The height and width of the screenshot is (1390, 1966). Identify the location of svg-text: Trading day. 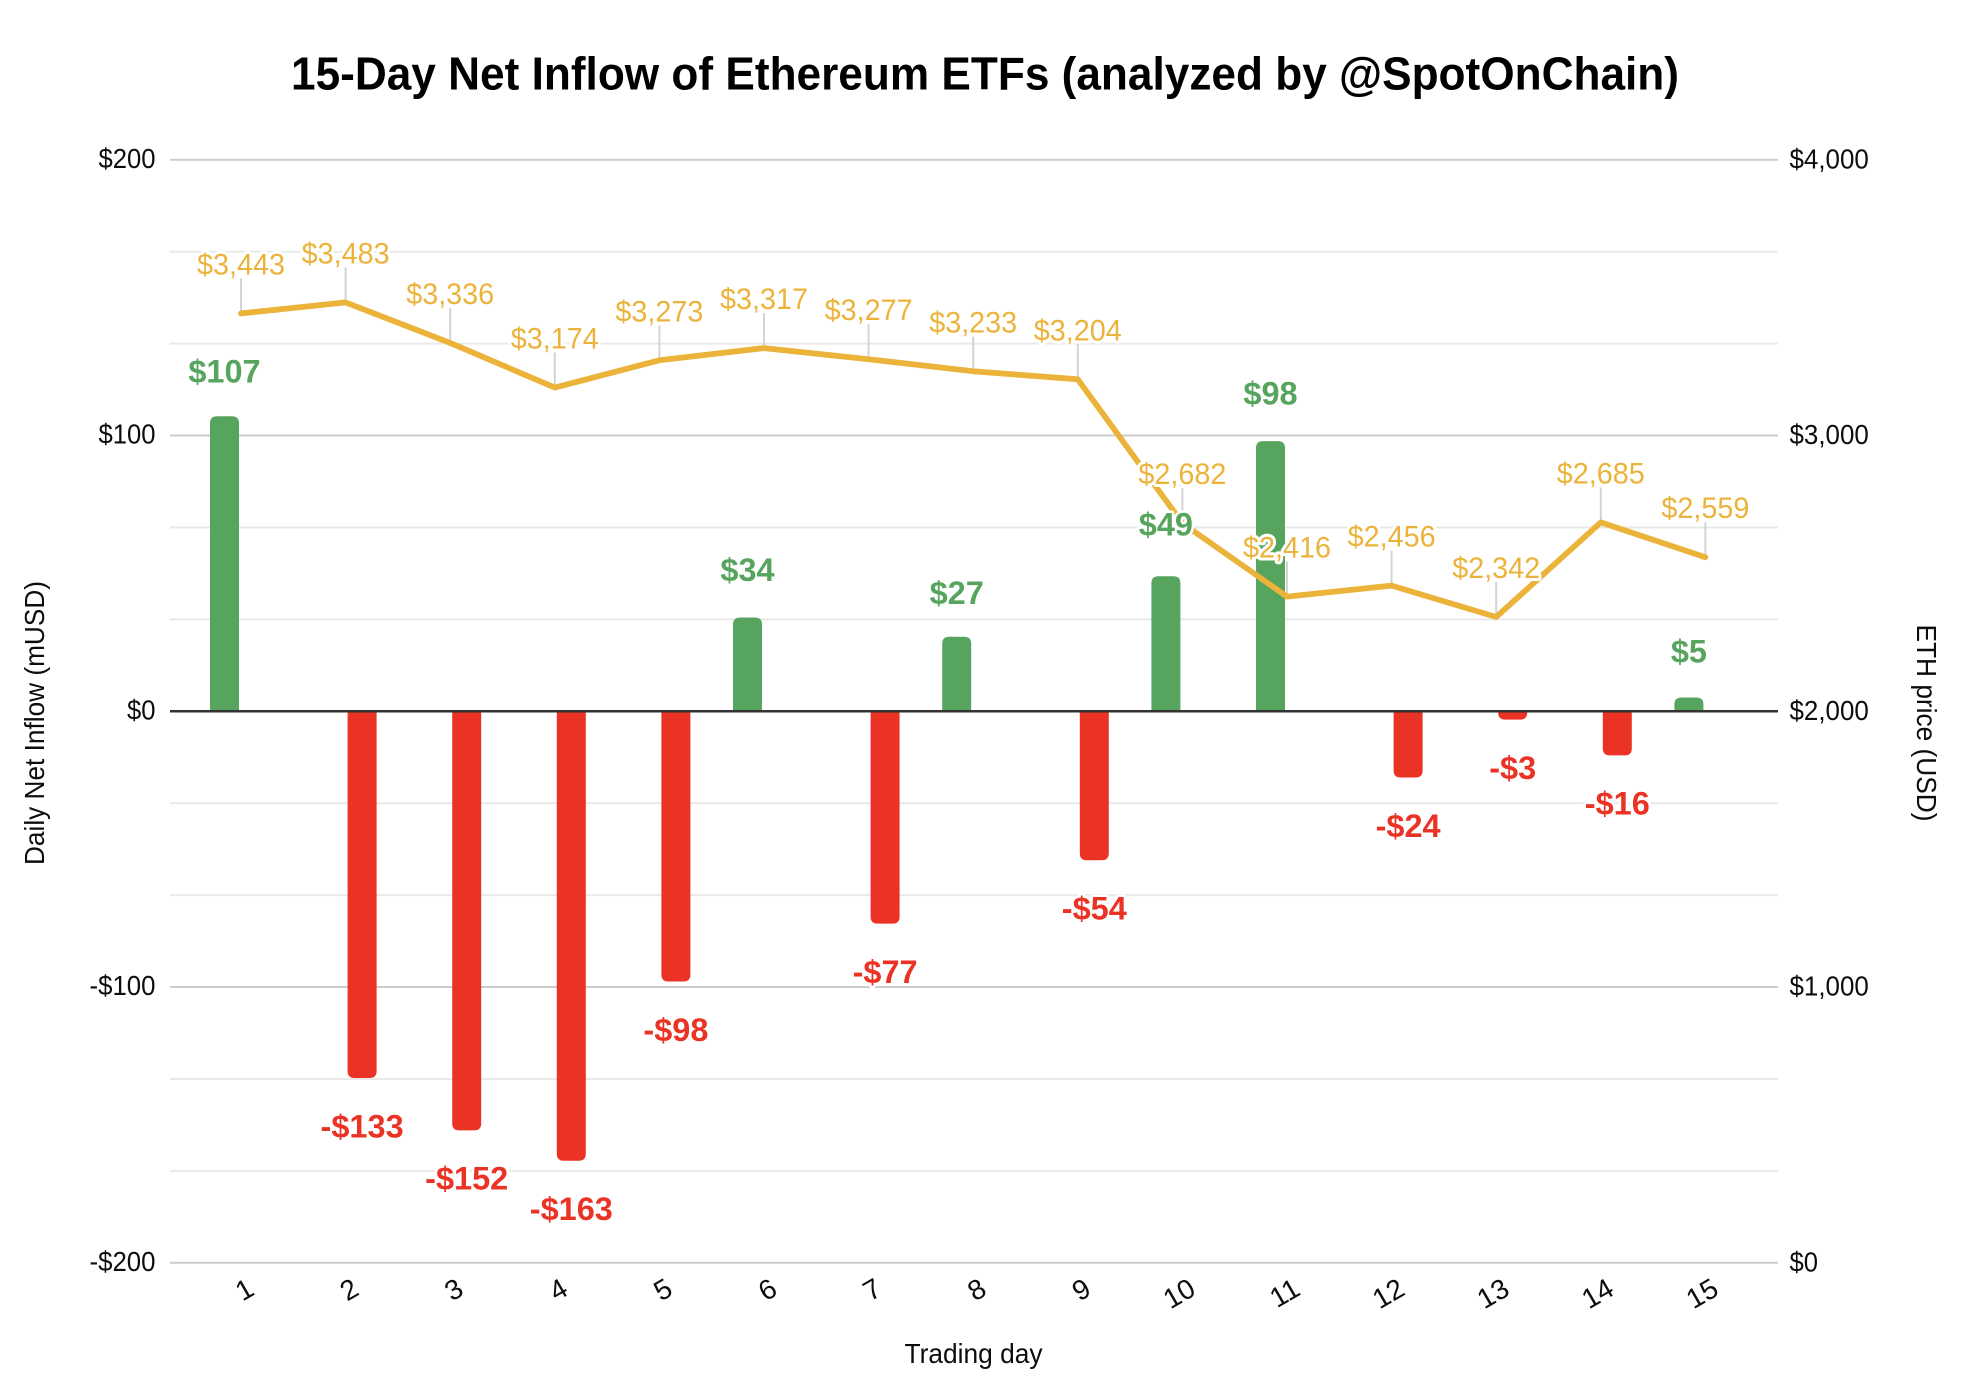
(974, 1353).